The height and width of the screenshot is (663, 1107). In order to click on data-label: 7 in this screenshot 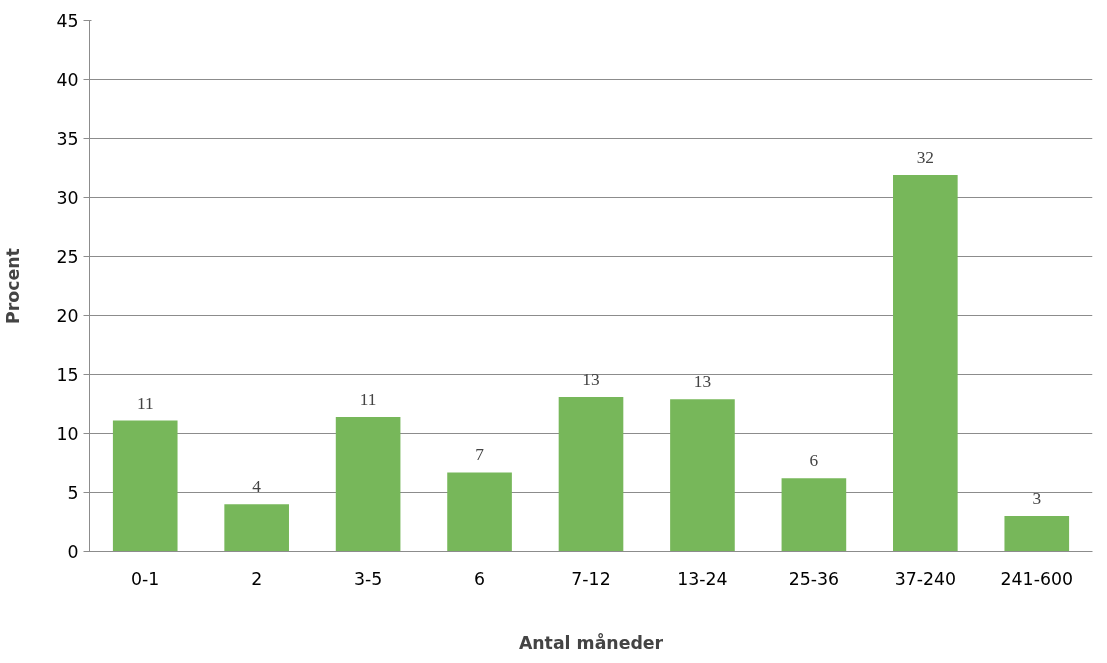, I will do `click(480, 455)`.